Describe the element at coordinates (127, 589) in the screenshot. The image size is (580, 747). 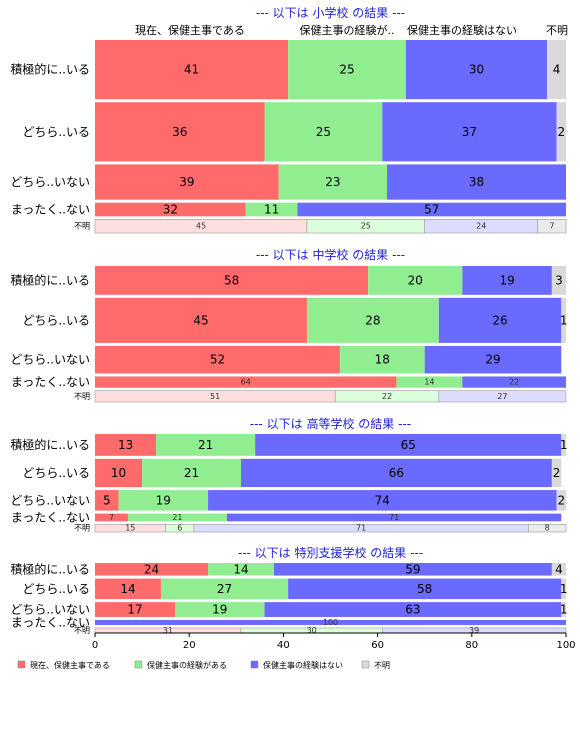
I see `data-label: 14` at that location.